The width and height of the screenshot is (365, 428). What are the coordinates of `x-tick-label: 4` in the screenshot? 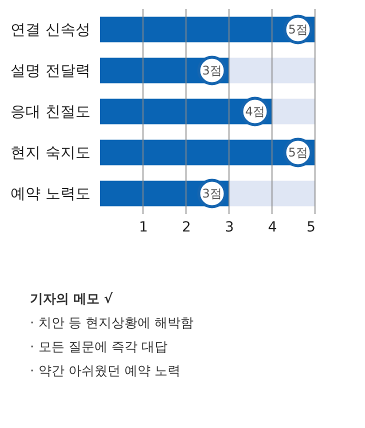 It's located at (273, 228).